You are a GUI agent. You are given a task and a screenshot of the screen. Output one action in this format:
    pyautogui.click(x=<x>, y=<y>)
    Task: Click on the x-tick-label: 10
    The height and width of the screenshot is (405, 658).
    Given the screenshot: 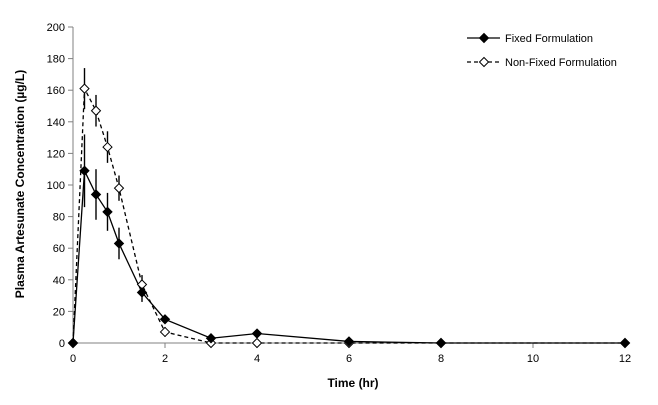 What is the action you would take?
    pyautogui.click(x=533, y=359)
    